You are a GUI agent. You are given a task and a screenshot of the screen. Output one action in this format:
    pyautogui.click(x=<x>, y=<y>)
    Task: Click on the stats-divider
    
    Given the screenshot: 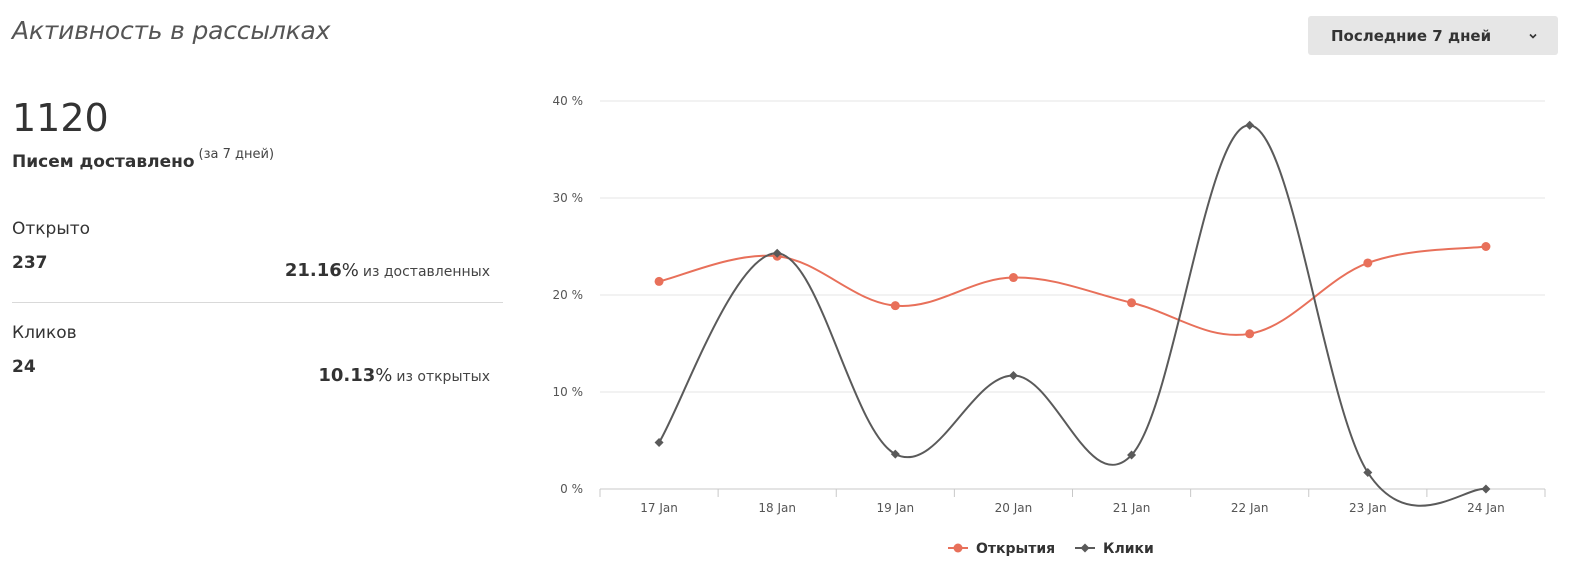 What is the action you would take?
    pyautogui.click(x=257, y=302)
    